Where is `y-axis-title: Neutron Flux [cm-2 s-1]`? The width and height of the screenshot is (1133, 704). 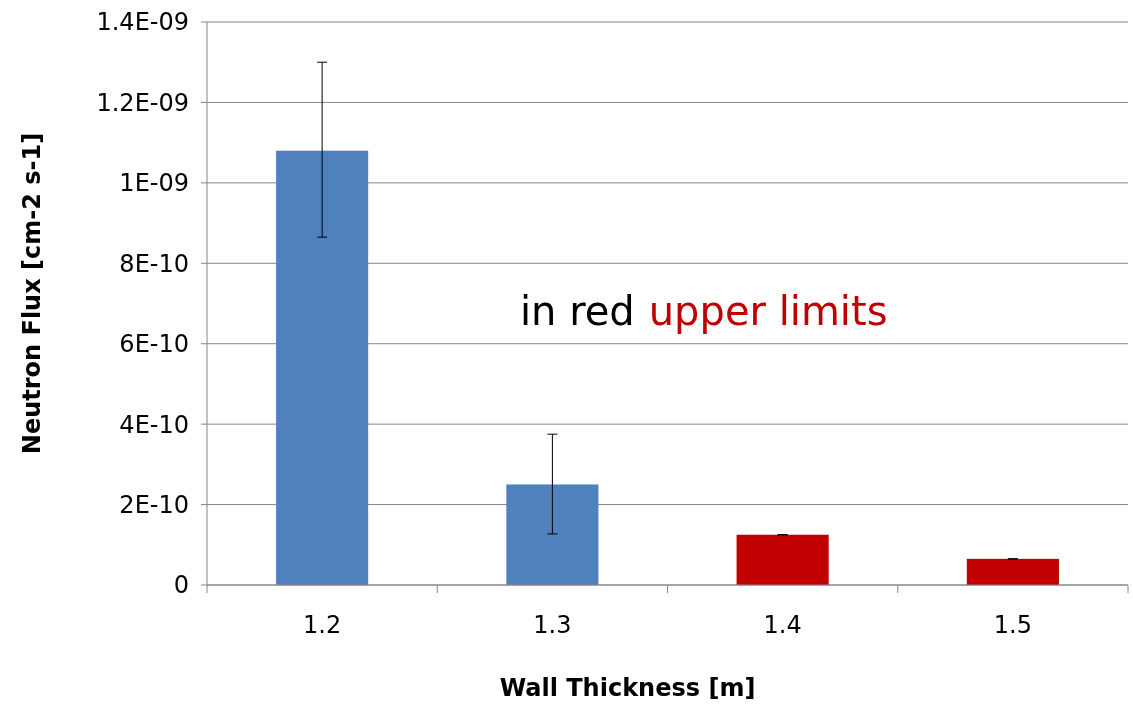 y-axis-title: Neutron Flux [cm-2 s-1] is located at coordinates (32, 293).